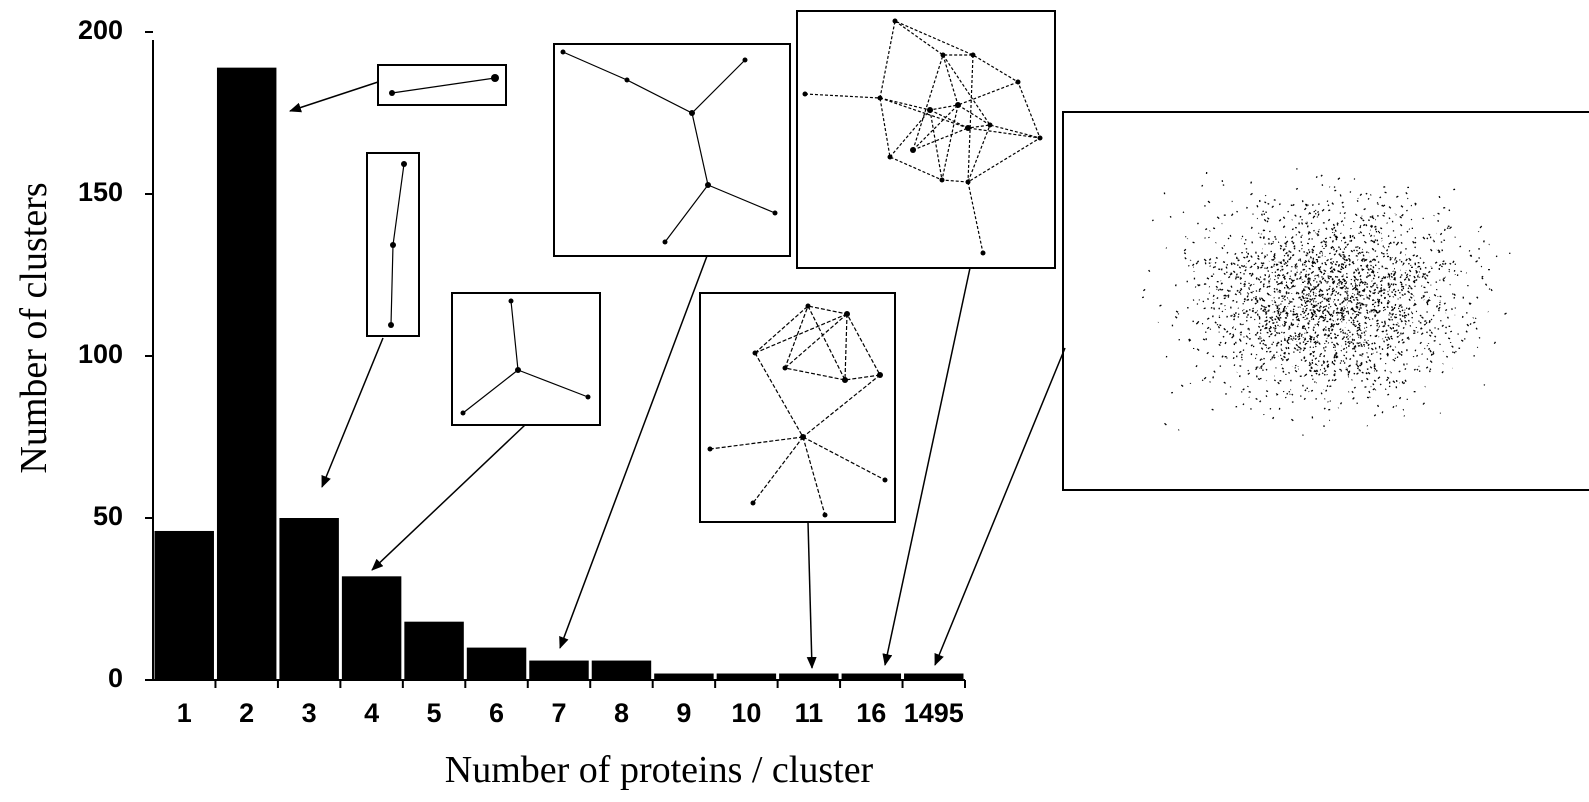  I want to click on network-edge, so click(443, 85).